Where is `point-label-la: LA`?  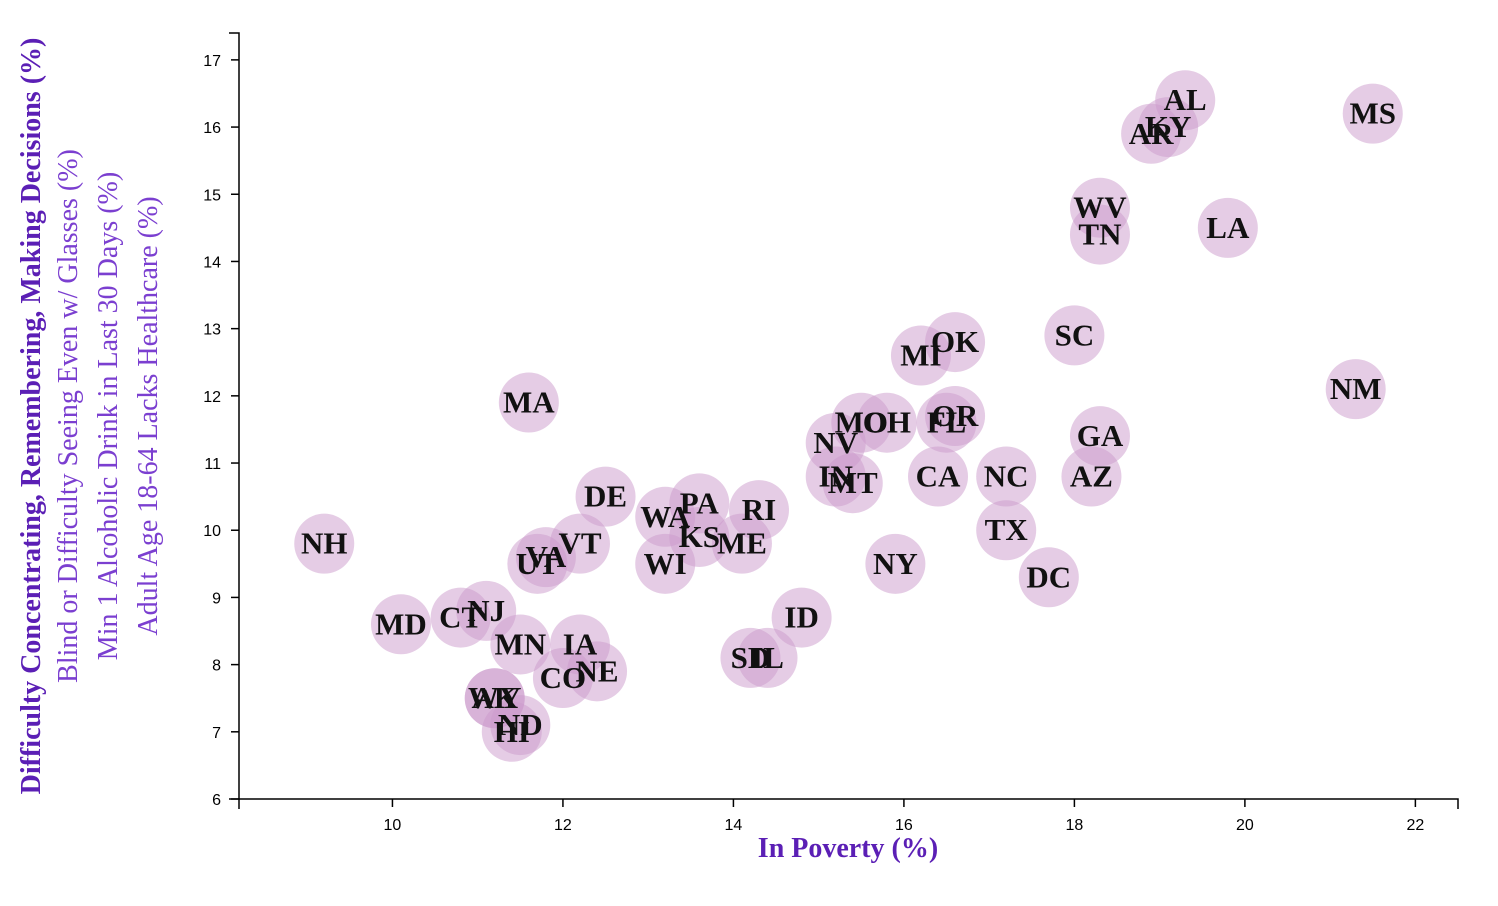 point-label-la: LA is located at coordinates (1228, 227).